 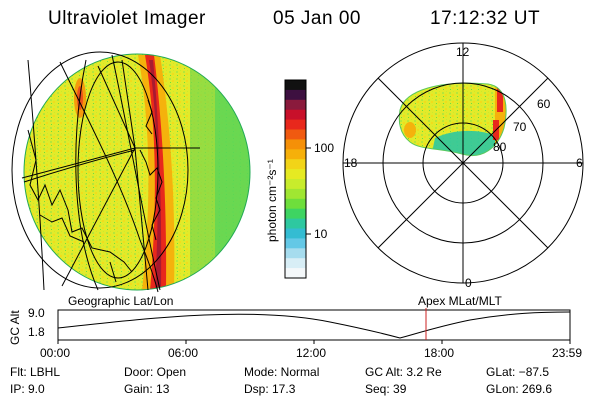 I want to click on lat-label-80: 80, so click(x=500, y=147).